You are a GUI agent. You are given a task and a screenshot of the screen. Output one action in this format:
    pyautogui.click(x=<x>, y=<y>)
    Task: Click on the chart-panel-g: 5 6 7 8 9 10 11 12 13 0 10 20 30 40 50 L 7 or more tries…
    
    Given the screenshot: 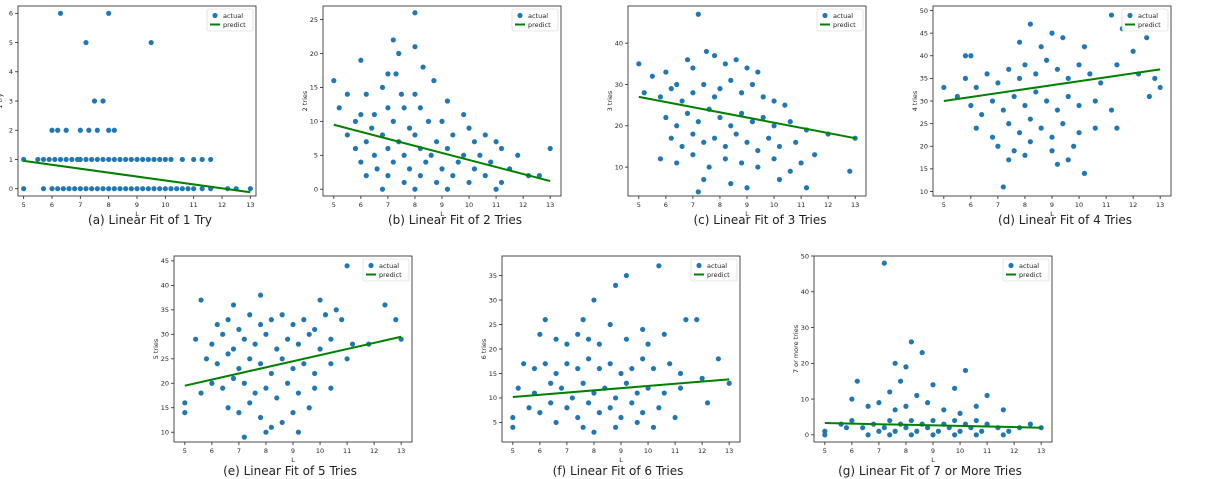 What is the action you would take?
    pyautogui.click(x=930, y=364)
    